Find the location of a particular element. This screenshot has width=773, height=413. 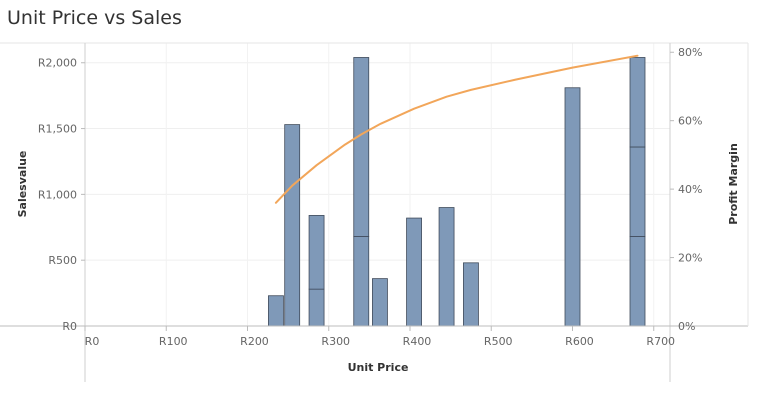

y-tick-label: R500 is located at coordinates (62, 260).